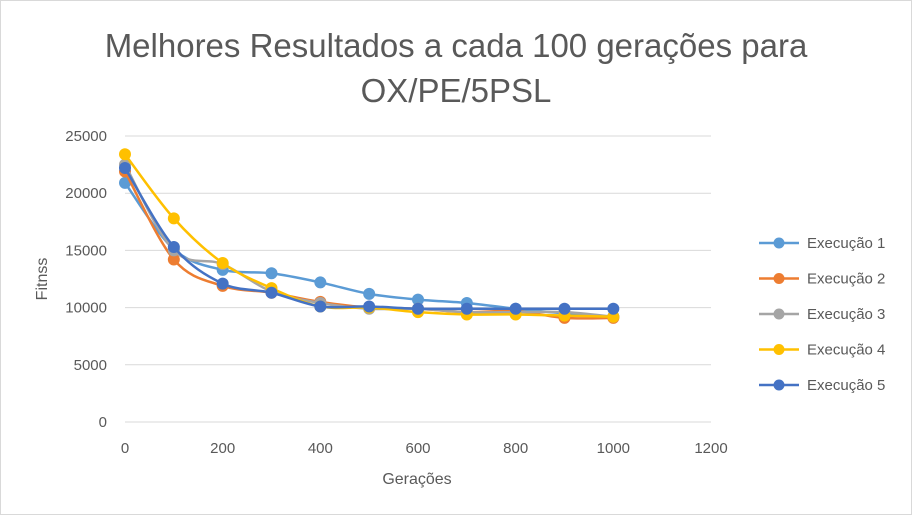 Image resolution: width=912 pixels, height=516 pixels. I want to click on legend-item: Execução 4, so click(822, 350).